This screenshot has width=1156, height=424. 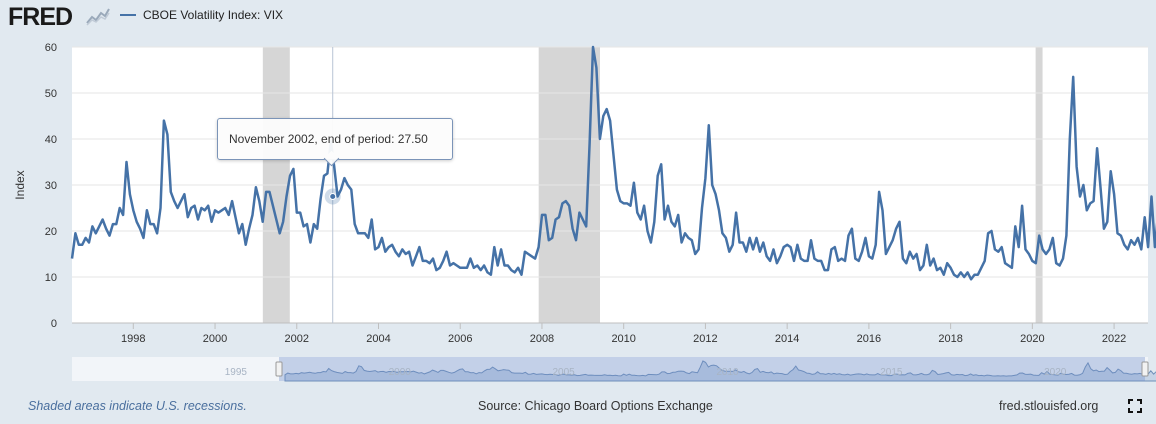 What do you see at coordinates (128, 15) in the screenshot?
I see `legend-swatch` at bounding box center [128, 15].